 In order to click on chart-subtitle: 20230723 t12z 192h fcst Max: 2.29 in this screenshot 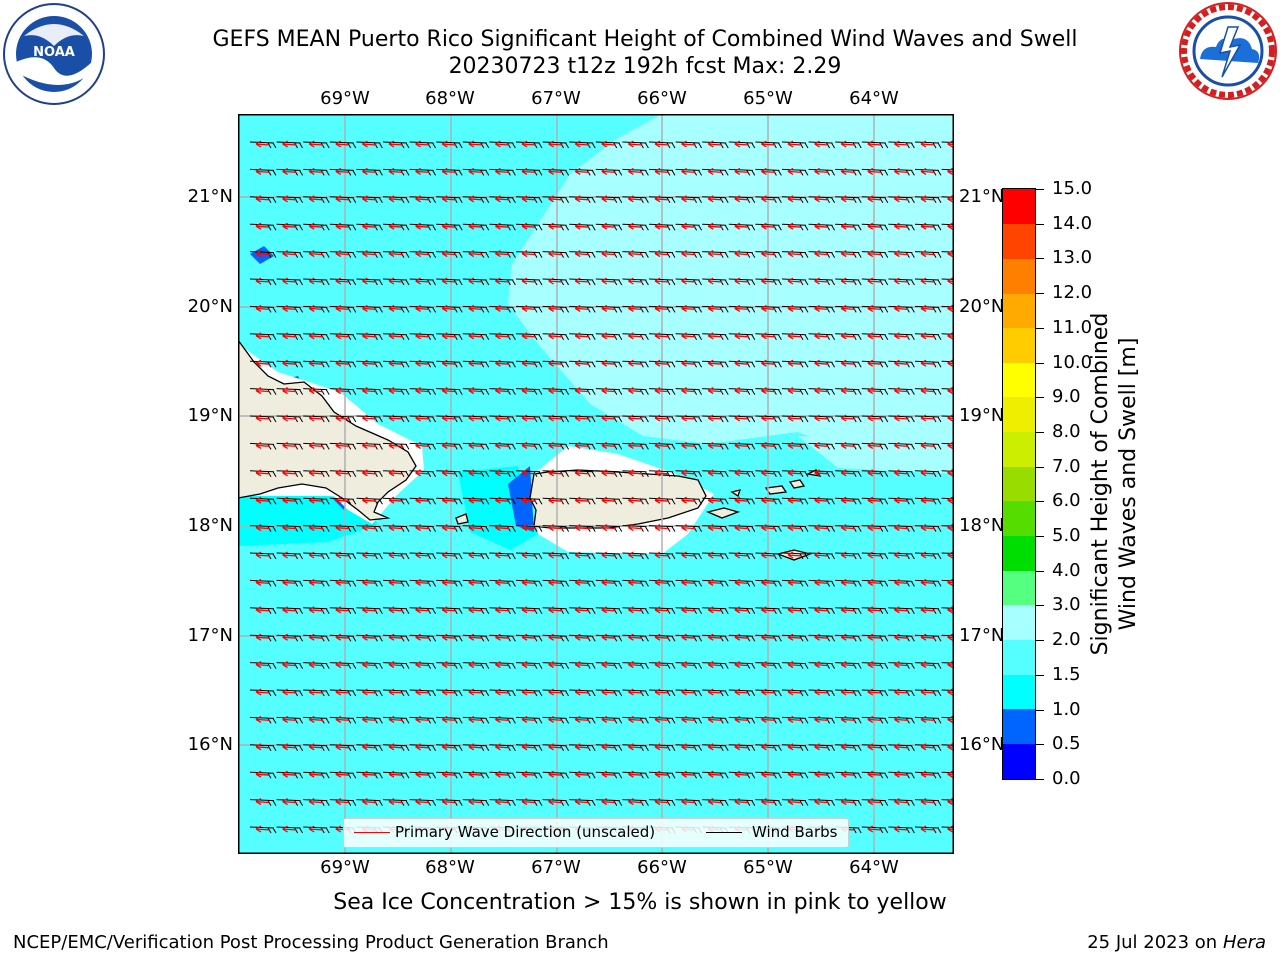, I will do `click(645, 66)`.